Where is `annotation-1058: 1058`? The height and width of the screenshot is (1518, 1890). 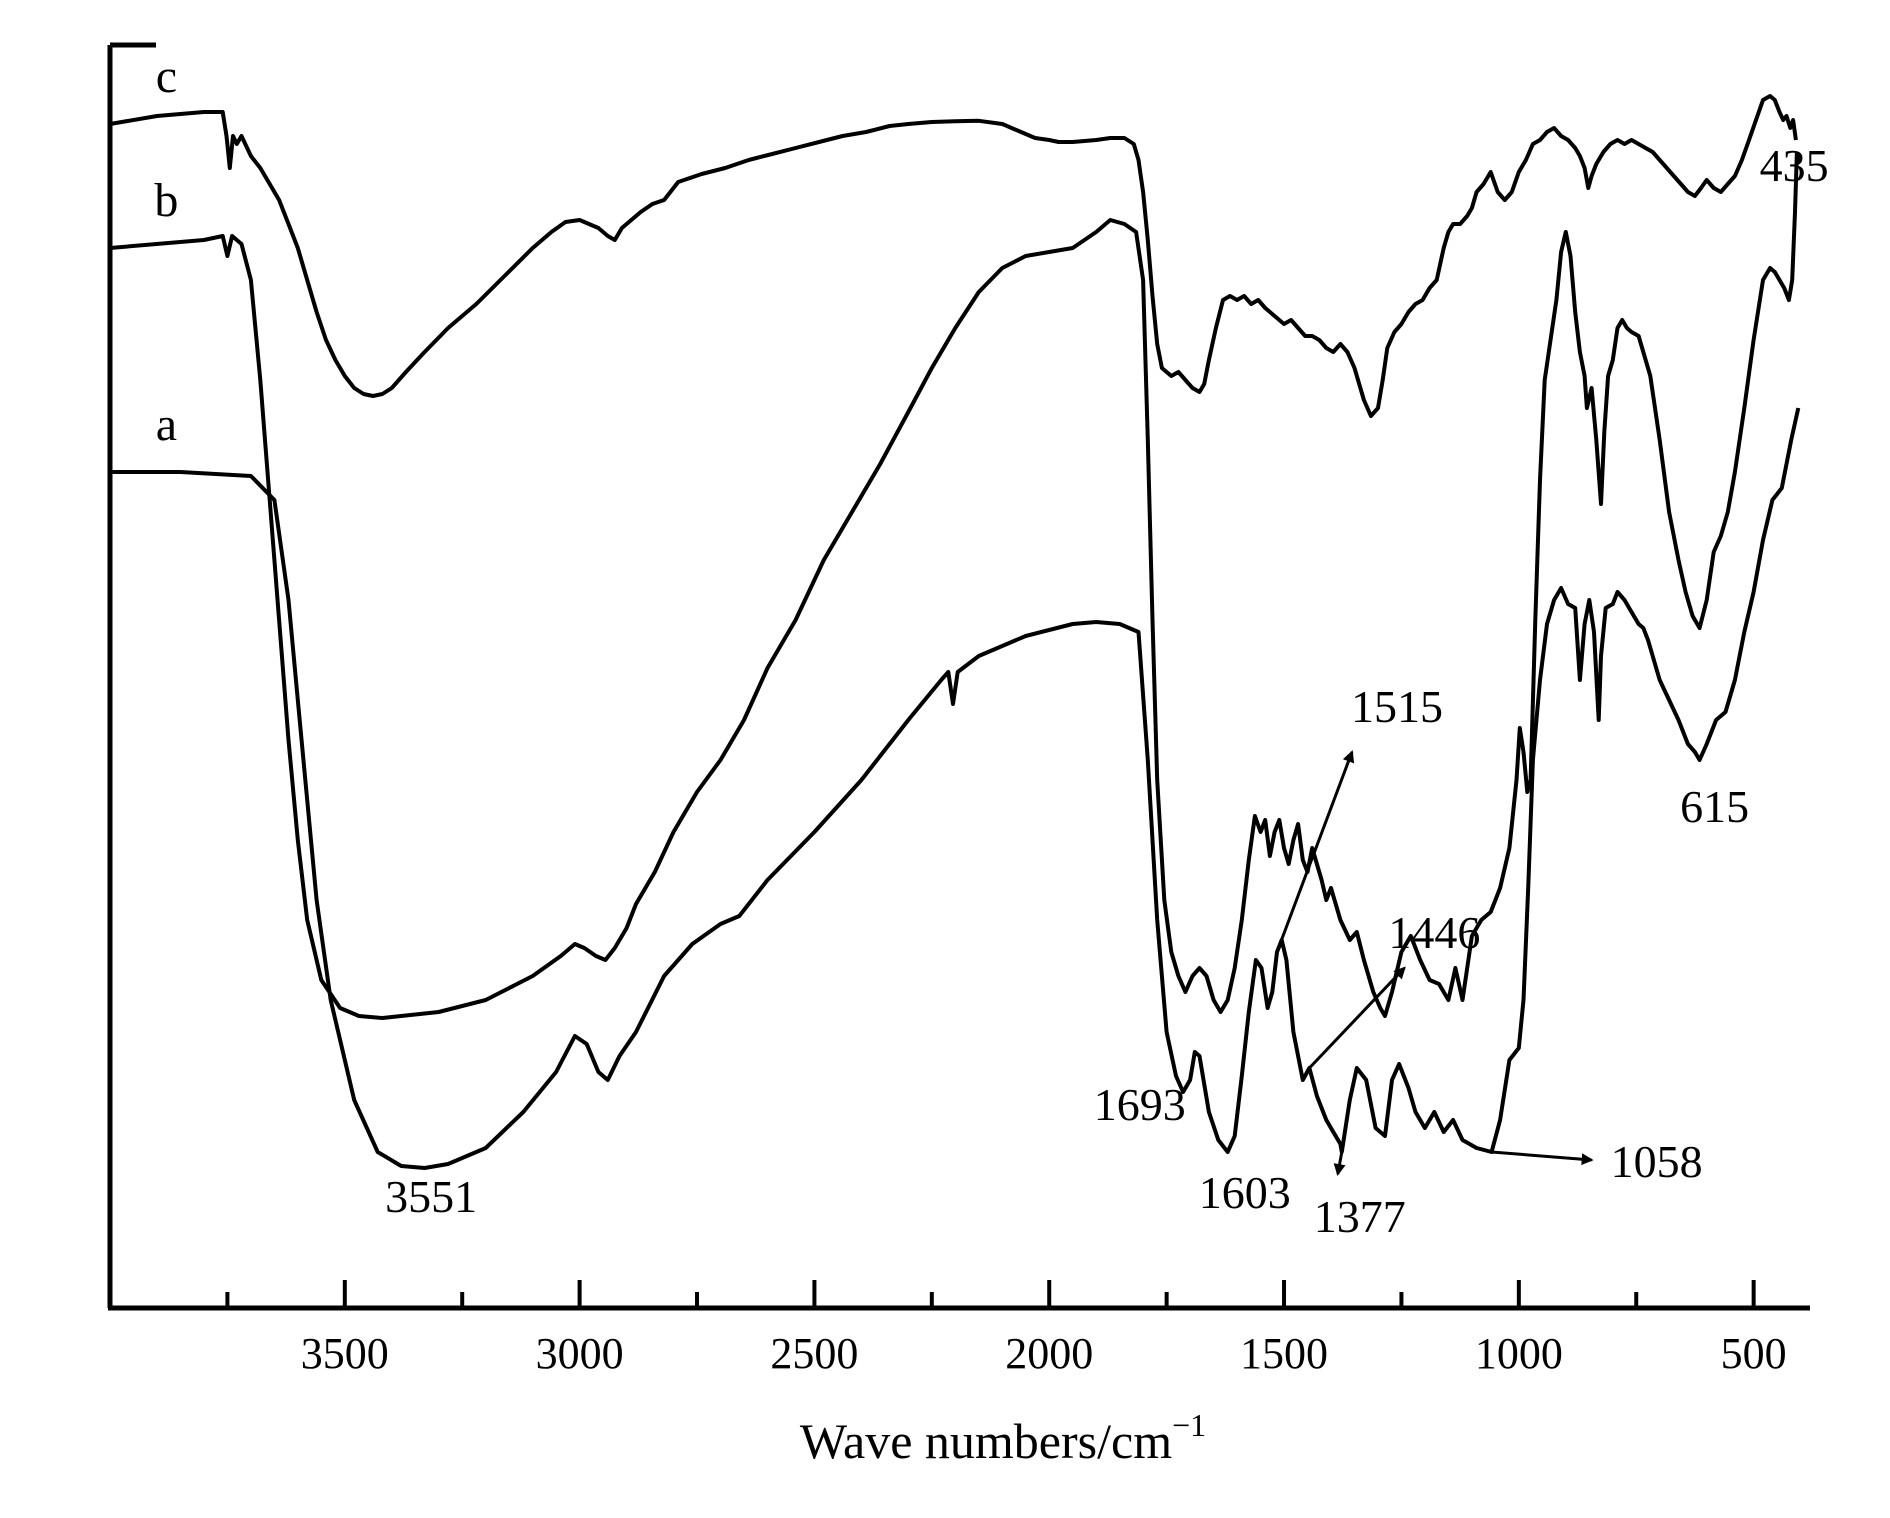
annotation-1058: 1058 is located at coordinates (1657, 1161).